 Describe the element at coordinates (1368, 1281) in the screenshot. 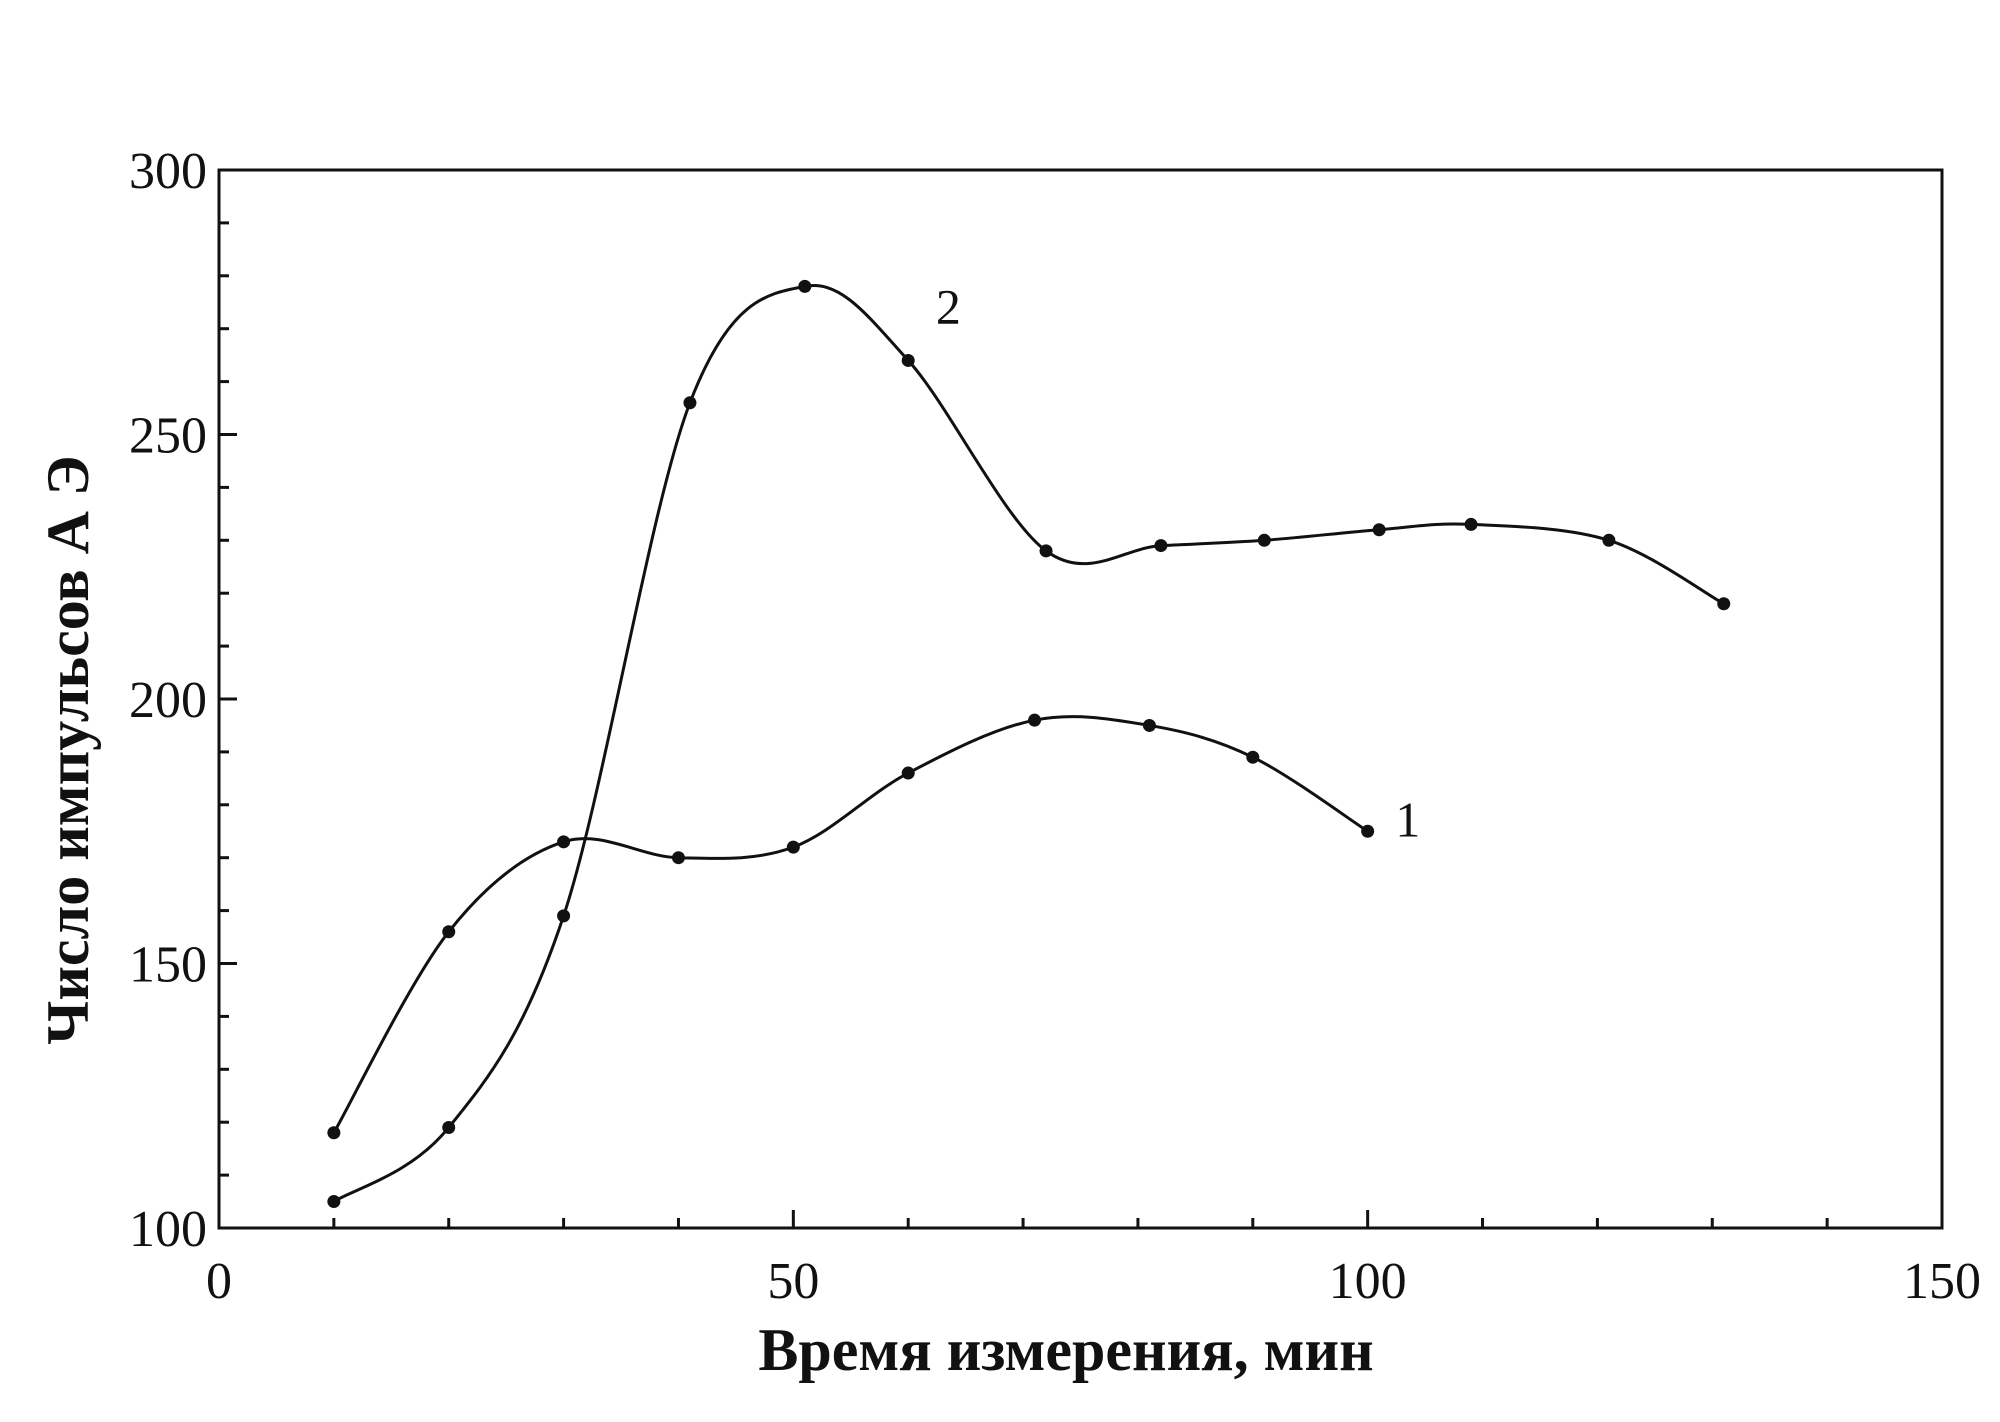

I see `x-tick-label: 100` at that location.